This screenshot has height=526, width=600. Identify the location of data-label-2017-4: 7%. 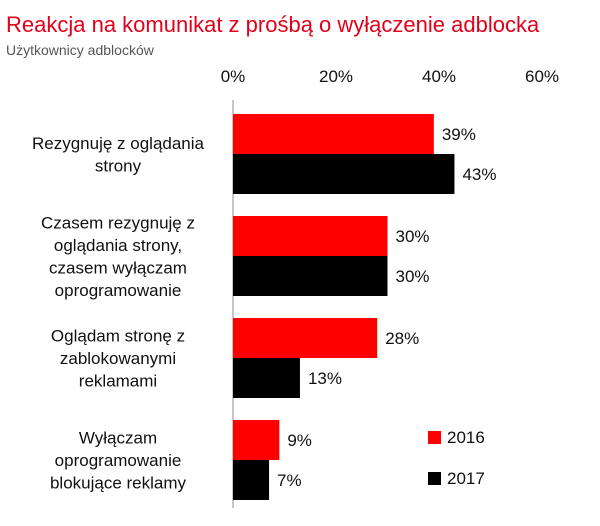
(289, 480).